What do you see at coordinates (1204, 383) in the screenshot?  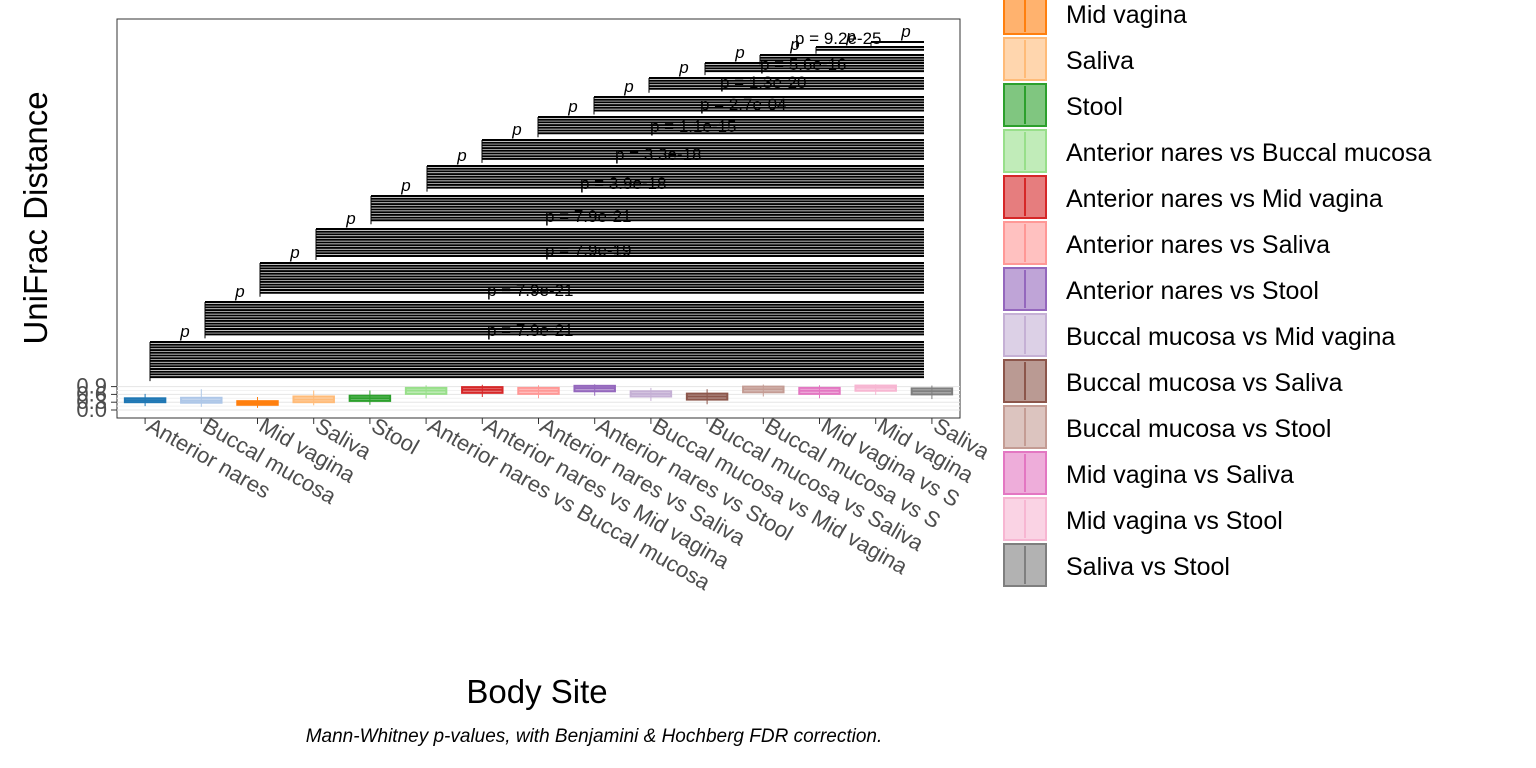 I see `legend-label: Buccal mucosa vs Saliva` at bounding box center [1204, 383].